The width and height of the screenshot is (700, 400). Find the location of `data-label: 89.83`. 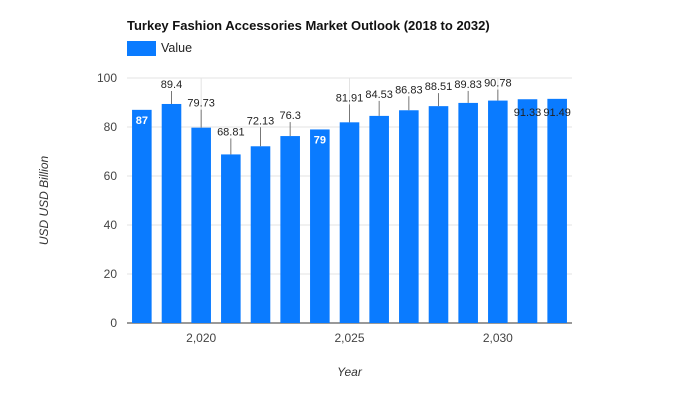

data-label: 89.83 is located at coordinates (468, 85).